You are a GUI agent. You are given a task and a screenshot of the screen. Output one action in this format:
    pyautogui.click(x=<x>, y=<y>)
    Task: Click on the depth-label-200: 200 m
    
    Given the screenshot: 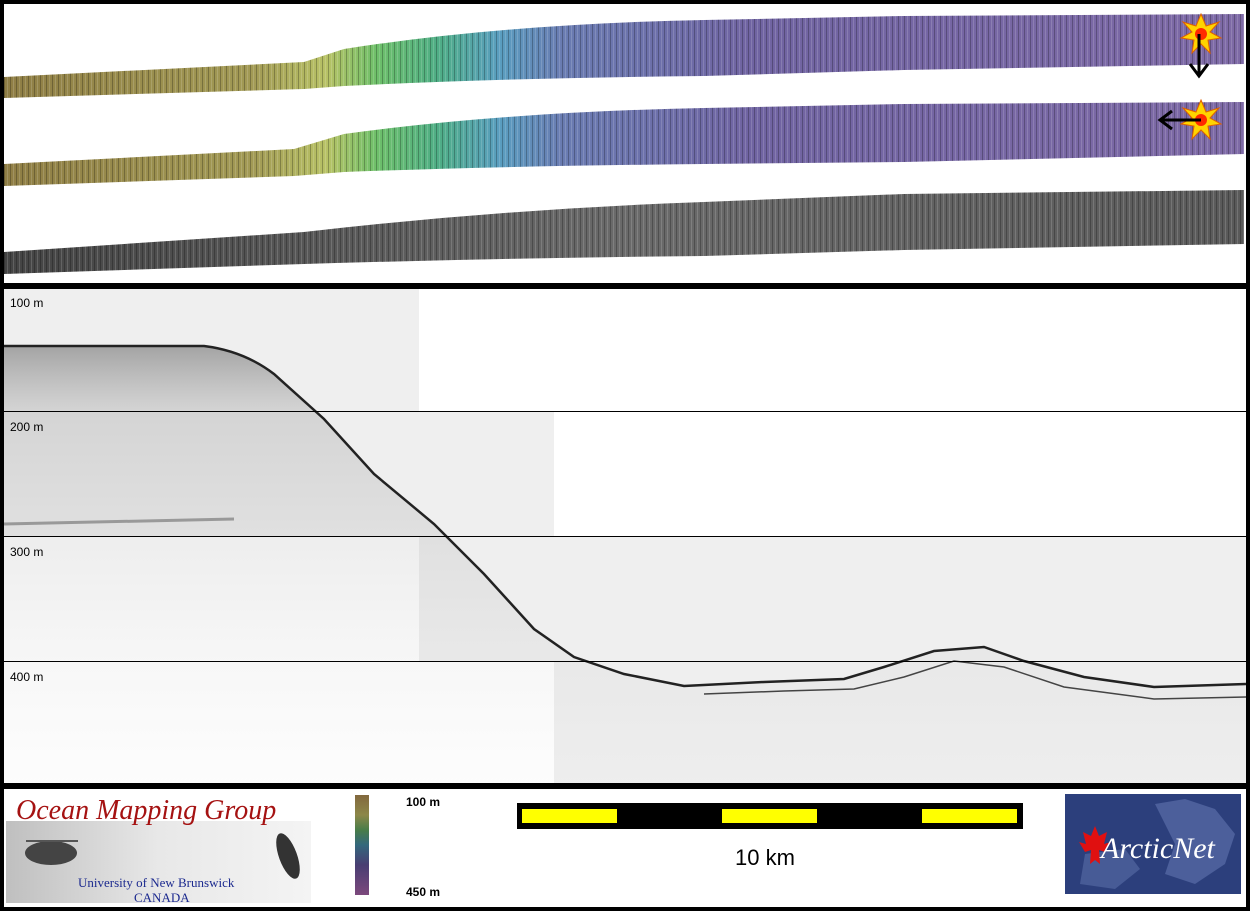 What is the action you would take?
    pyautogui.click(x=27, y=427)
    